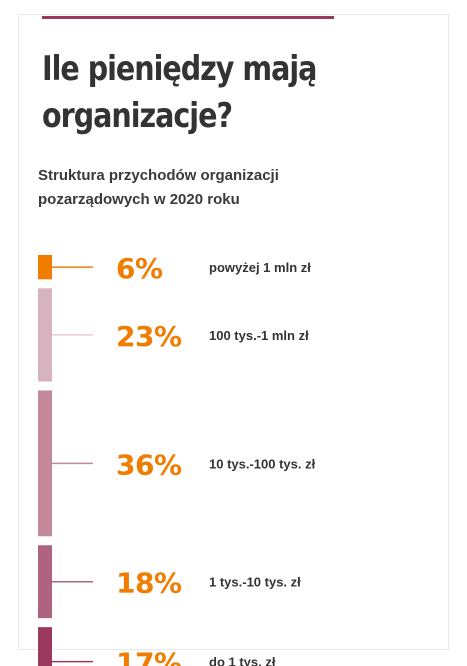  I want to click on page-title: Ile pieniędzy mają organizacje?, so click(206, 93).